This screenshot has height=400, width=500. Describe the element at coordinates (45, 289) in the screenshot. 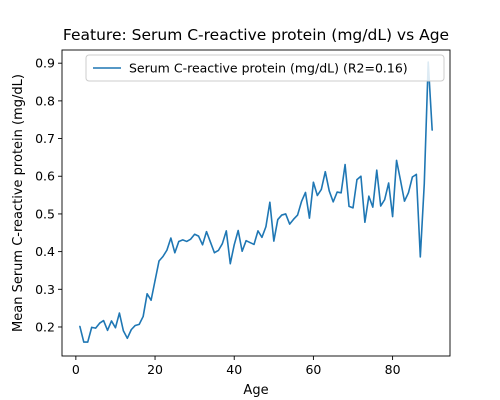

I see `y-tick-label: 0.3` at that location.